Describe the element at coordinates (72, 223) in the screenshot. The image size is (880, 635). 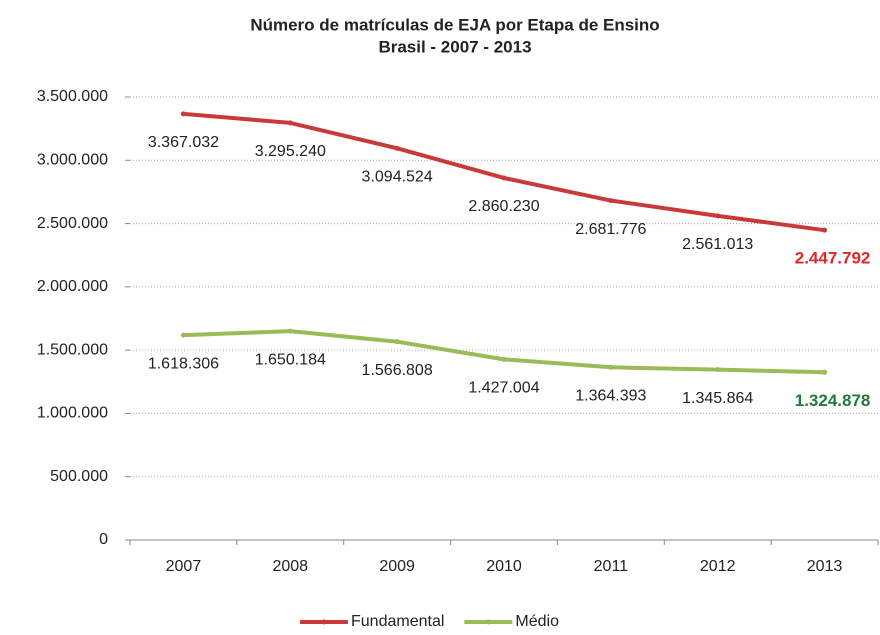
I see `y-tick-label: 2.500.000` at that location.